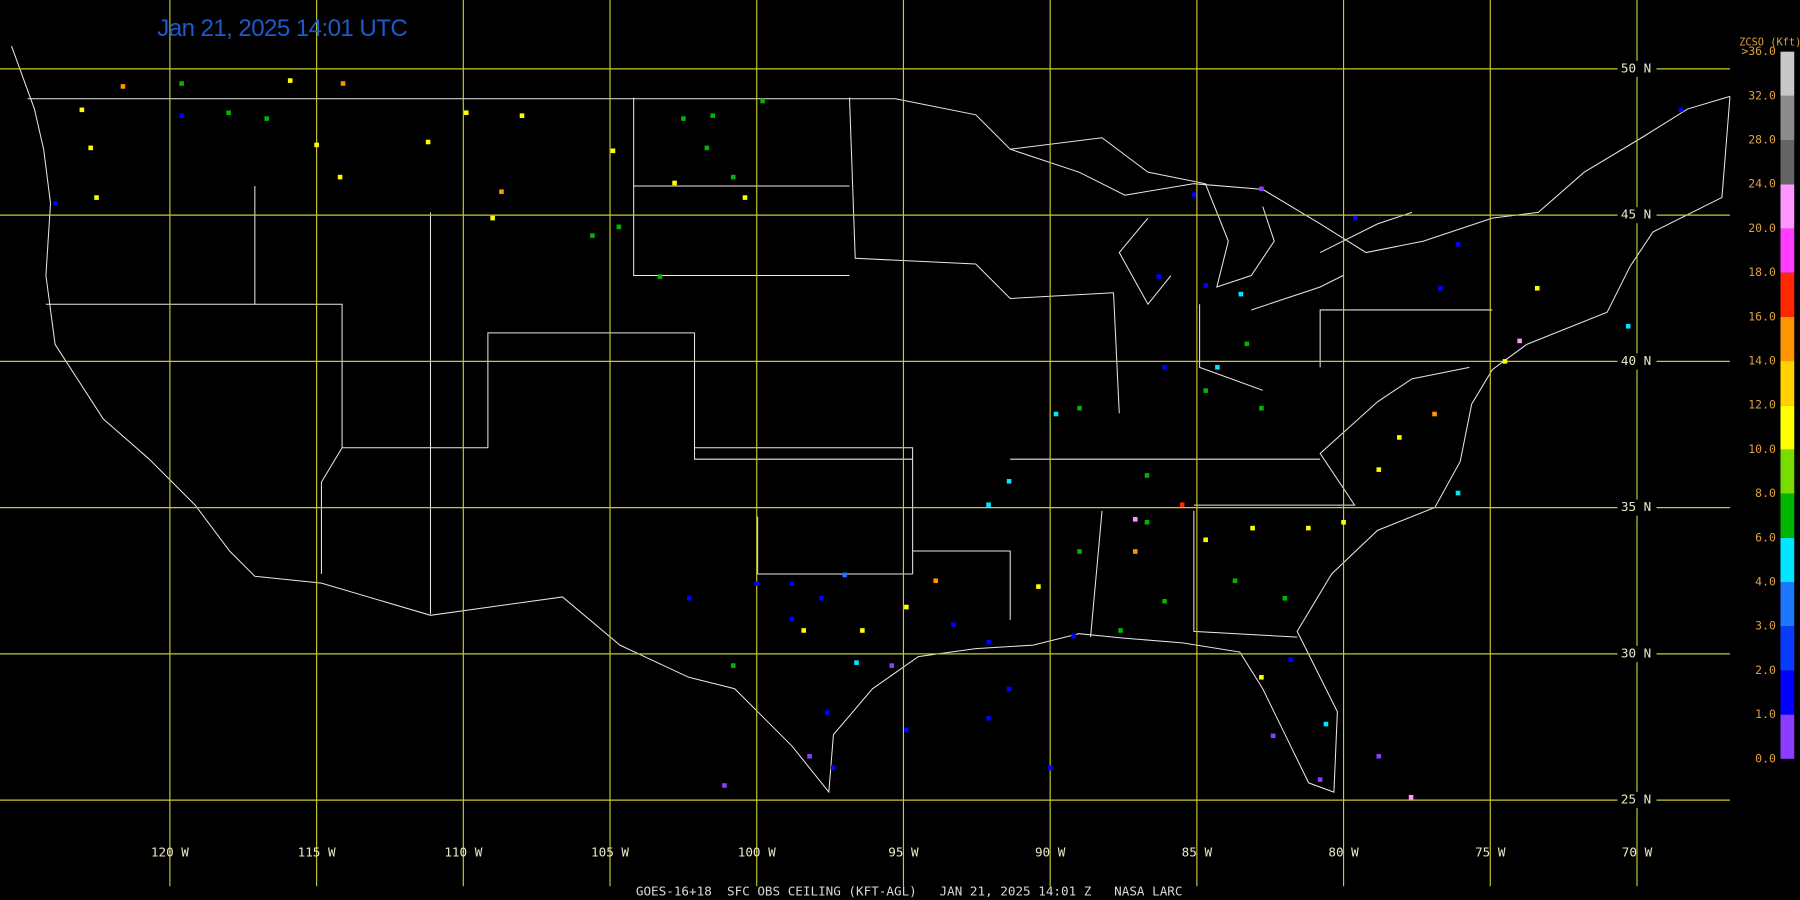 The image size is (1800, 900). I want to click on colorbar-title: ZCSO (Kft), so click(1769, 42).